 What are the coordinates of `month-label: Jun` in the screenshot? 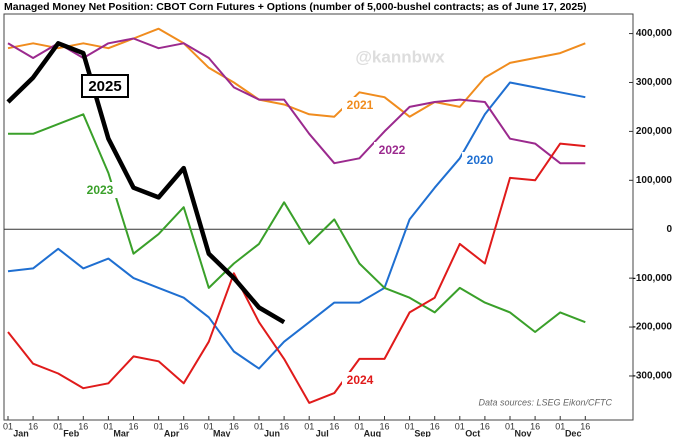 It's located at (272, 432).